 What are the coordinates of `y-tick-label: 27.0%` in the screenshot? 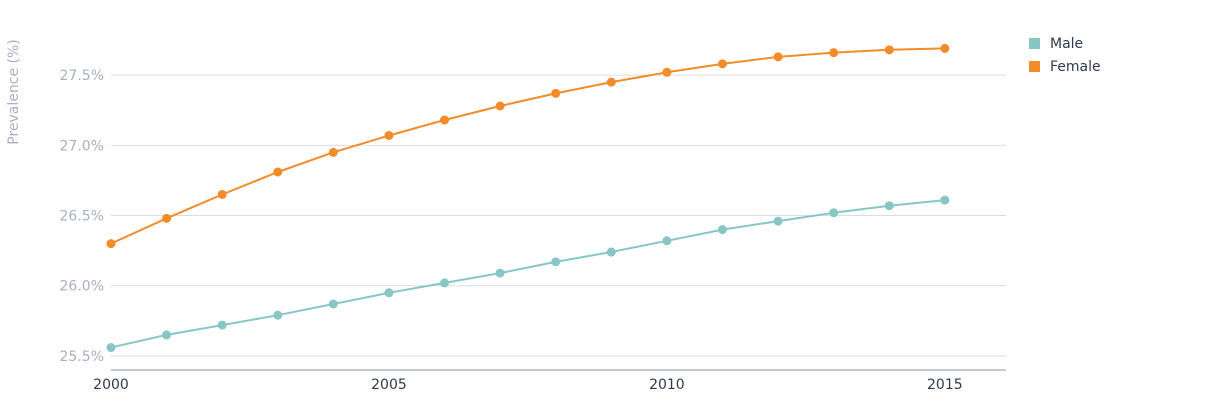 It's located at (82, 146).